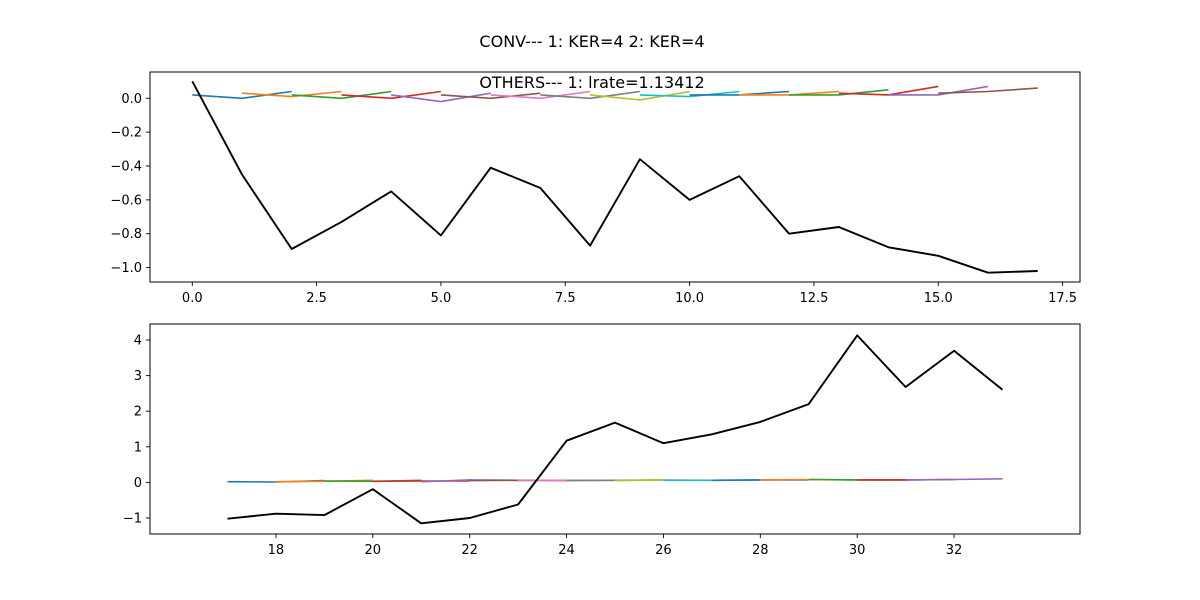  I want to click on x-tick-label: 7.5, so click(565, 298).